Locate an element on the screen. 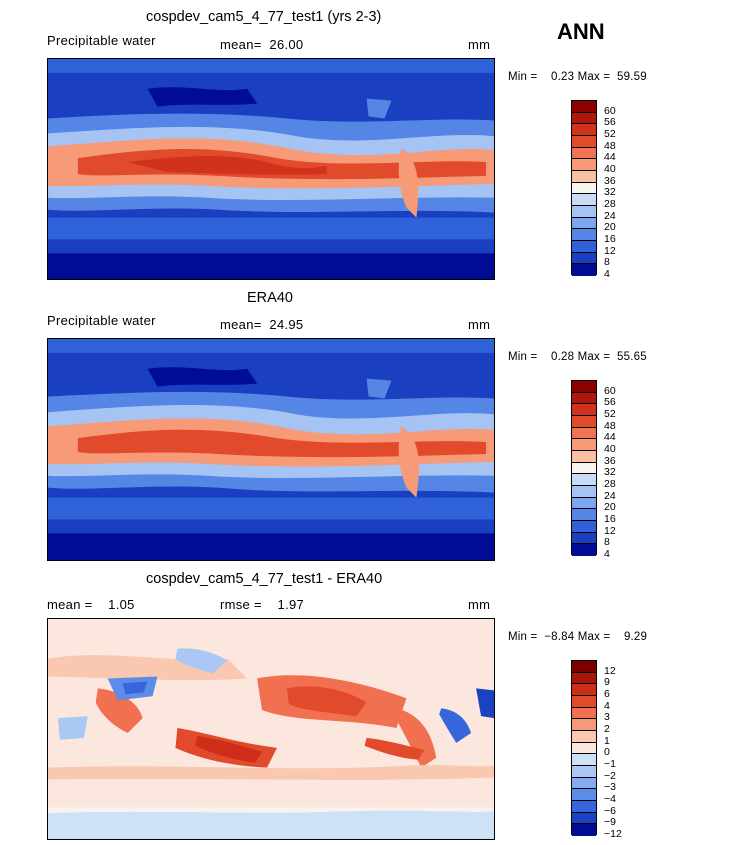 The width and height of the screenshot is (733, 845). diff-colorbar is located at coordinates (584, 748).